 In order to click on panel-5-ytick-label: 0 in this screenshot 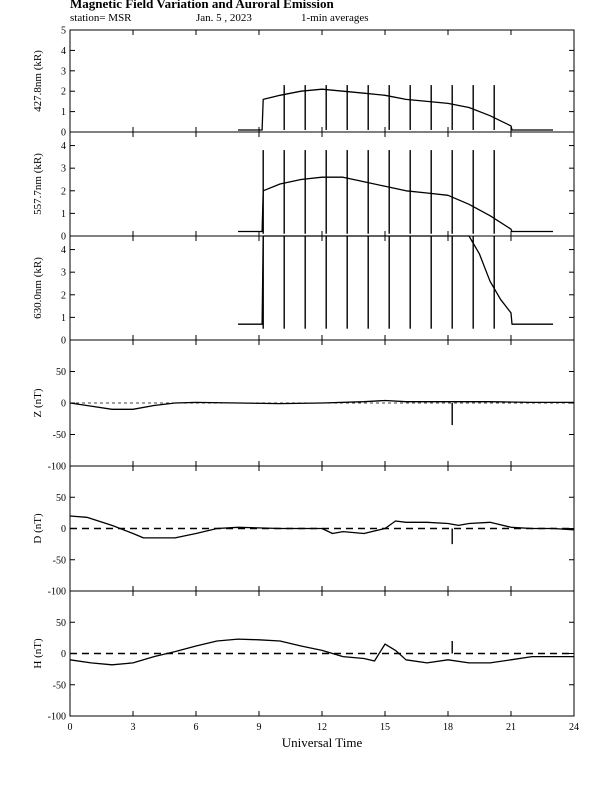, I will do `click(63, 529)`.